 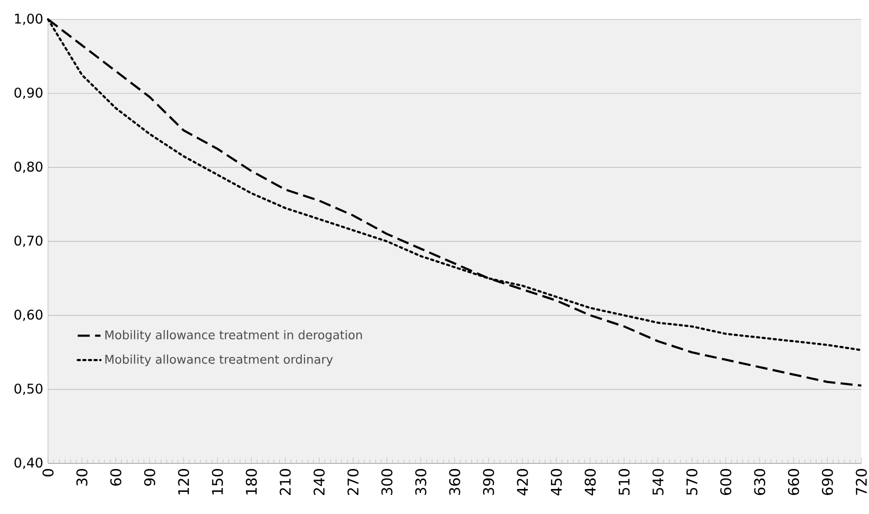 What do you see at coordinates (251, 481) in the screenshot?
I see `x-tick-label: 180` at bounding box center [251, 481].